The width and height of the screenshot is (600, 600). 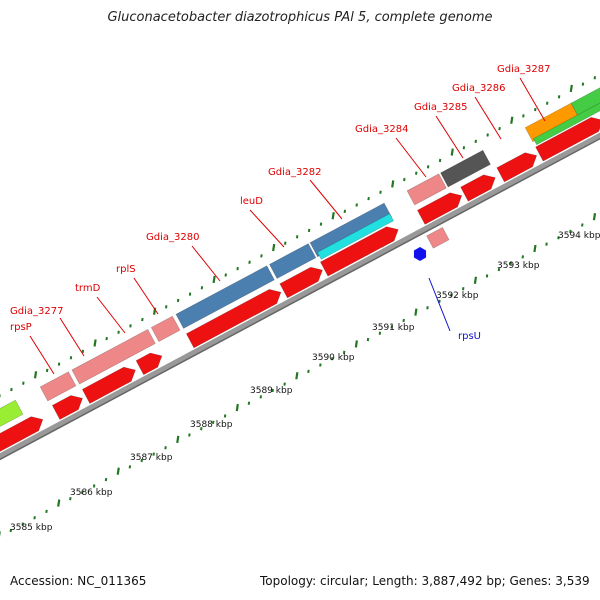 What do you see at coordinates (465, 168) in the screenshot?
I see `gene-bar-darkgray` at bounding box center [465, 168].